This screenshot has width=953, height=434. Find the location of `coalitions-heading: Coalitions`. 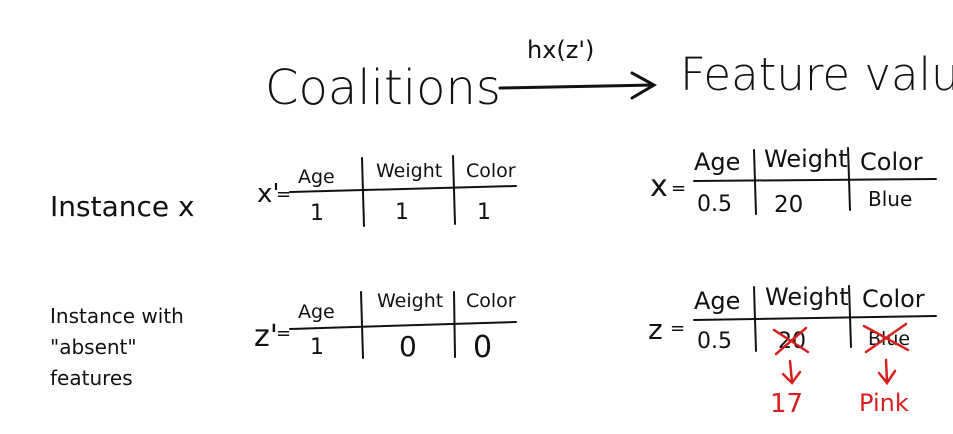

coalitions-heading: Coalitions is located at coordinates (383, 88).